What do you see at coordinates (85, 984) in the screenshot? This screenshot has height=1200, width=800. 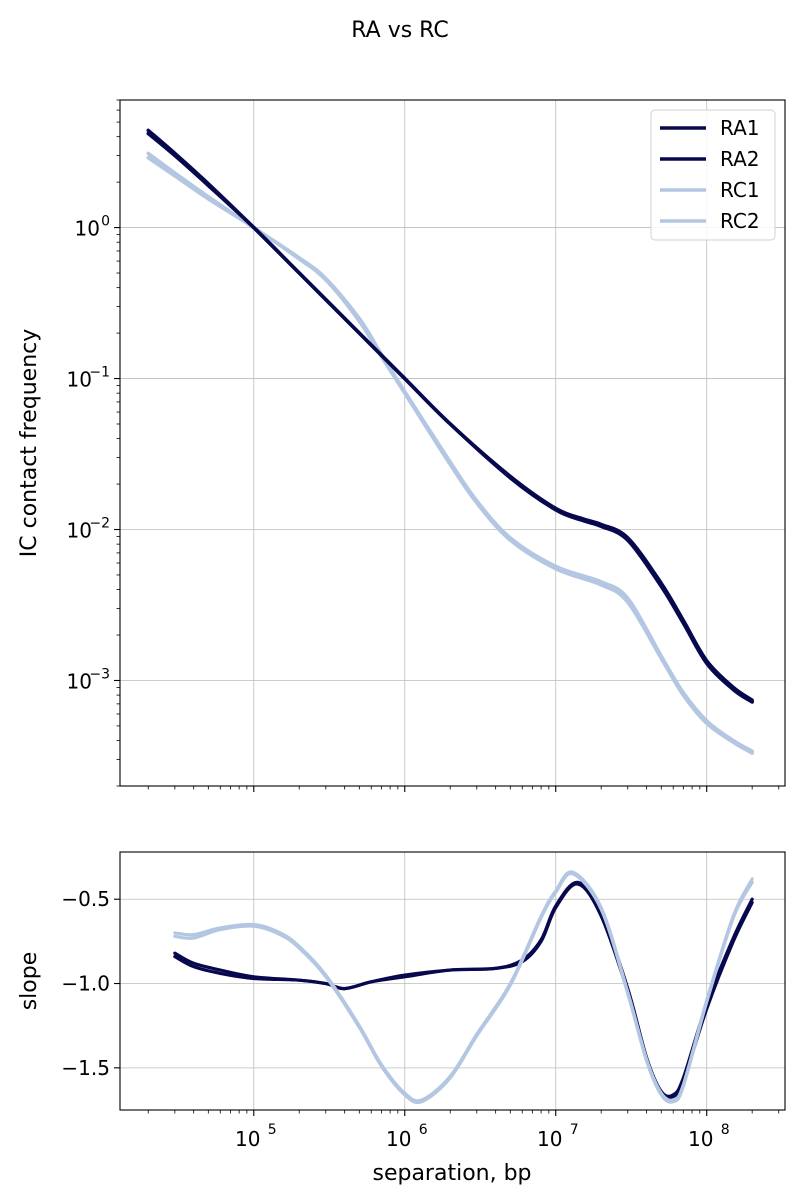 I see `bottom-y-tick-label: −1.0` at bounding box center [85, 984].